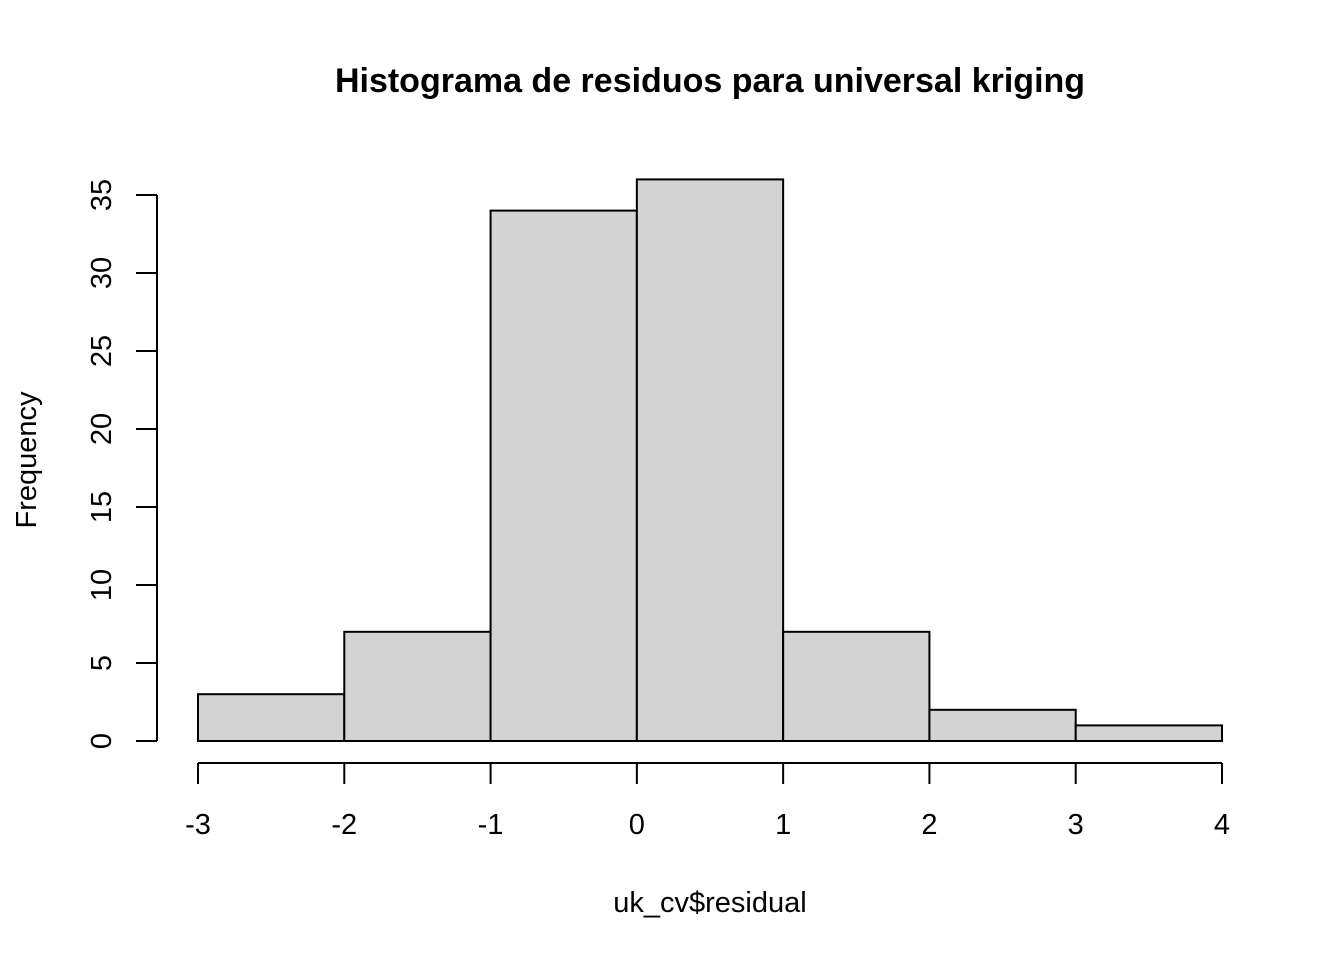 This screenshot has height=960, width=1344. I want to click on y-tick-label-6: 30, so click(102, 273).